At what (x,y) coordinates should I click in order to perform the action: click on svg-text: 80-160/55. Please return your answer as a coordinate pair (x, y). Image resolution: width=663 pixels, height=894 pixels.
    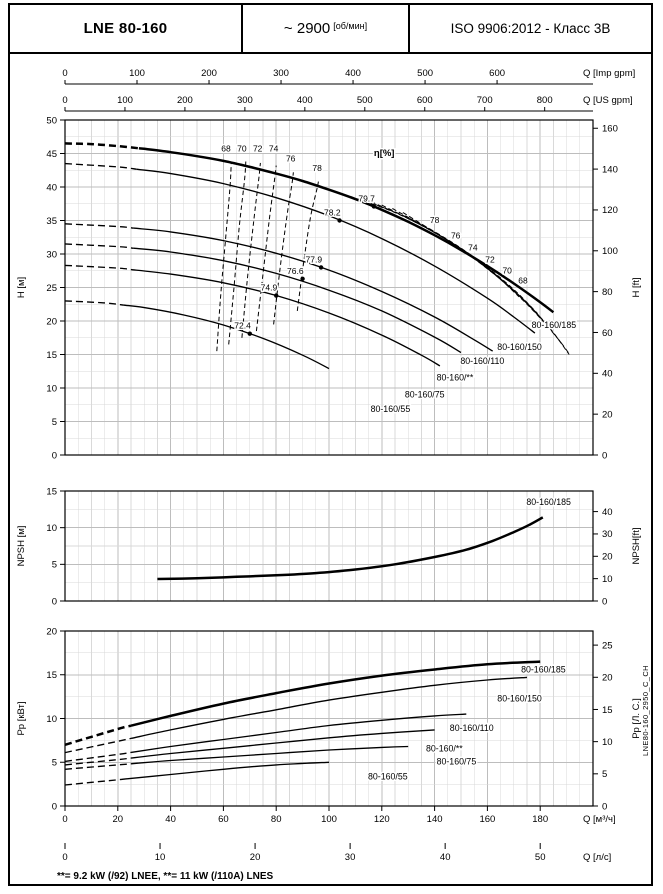
    Looking at the image, I should click on (391, 409).